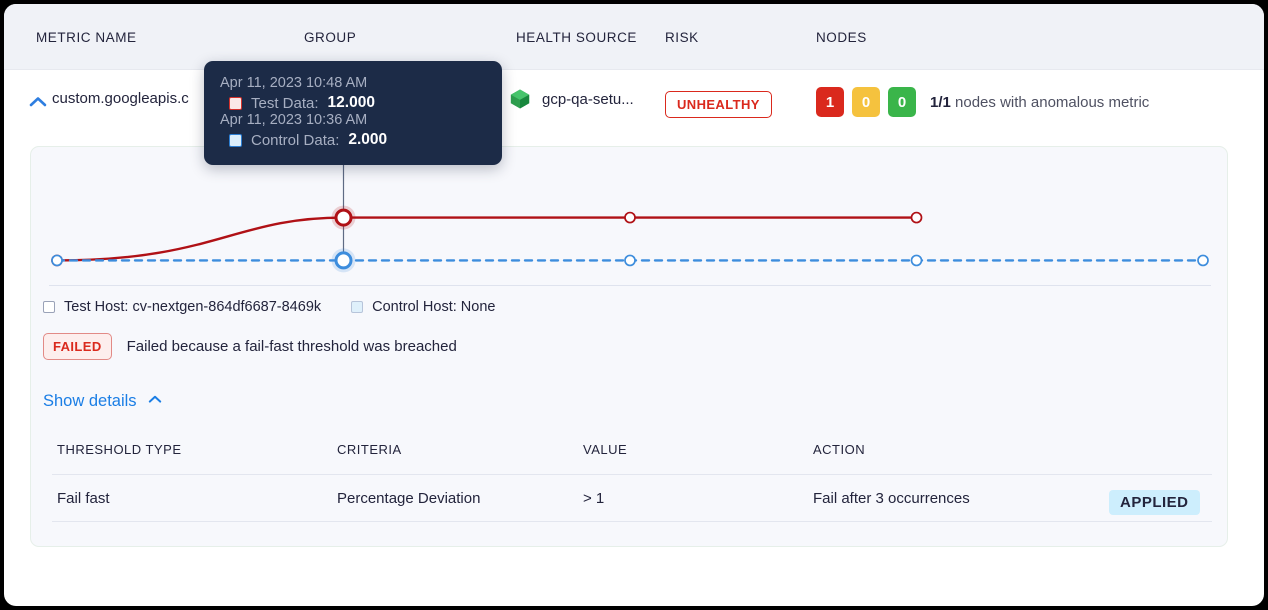  What do you see at coordinates (718, 104) in the screenshot?
I see `status-badge-risk: UNHEALTHY` at bounding box center [718, 104].